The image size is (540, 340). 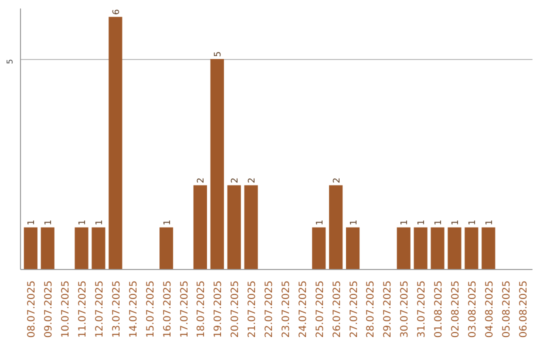 What do you see at coordinates (303, 309) in the screenshot?
I see `x-tick-label: 24.07.2025` at bounding box center [303, 309].